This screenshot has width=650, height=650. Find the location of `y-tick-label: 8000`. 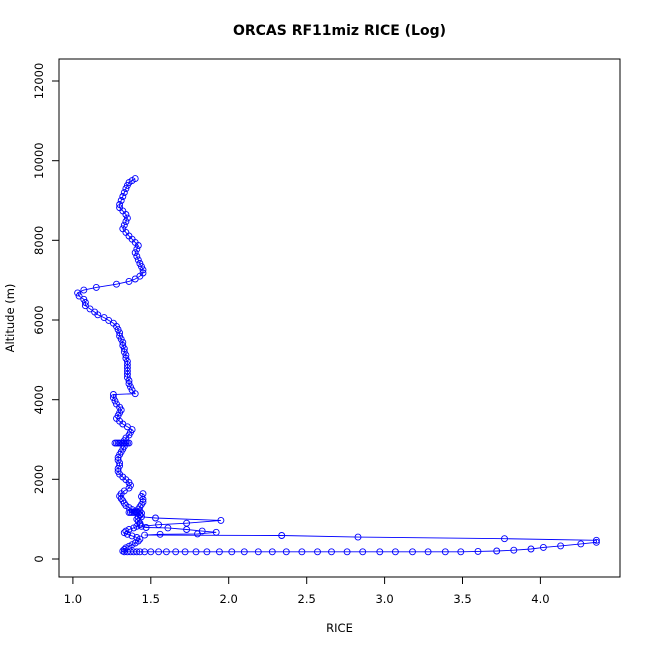

y-tick-label: 8000 is located at coordinates (39, 240).